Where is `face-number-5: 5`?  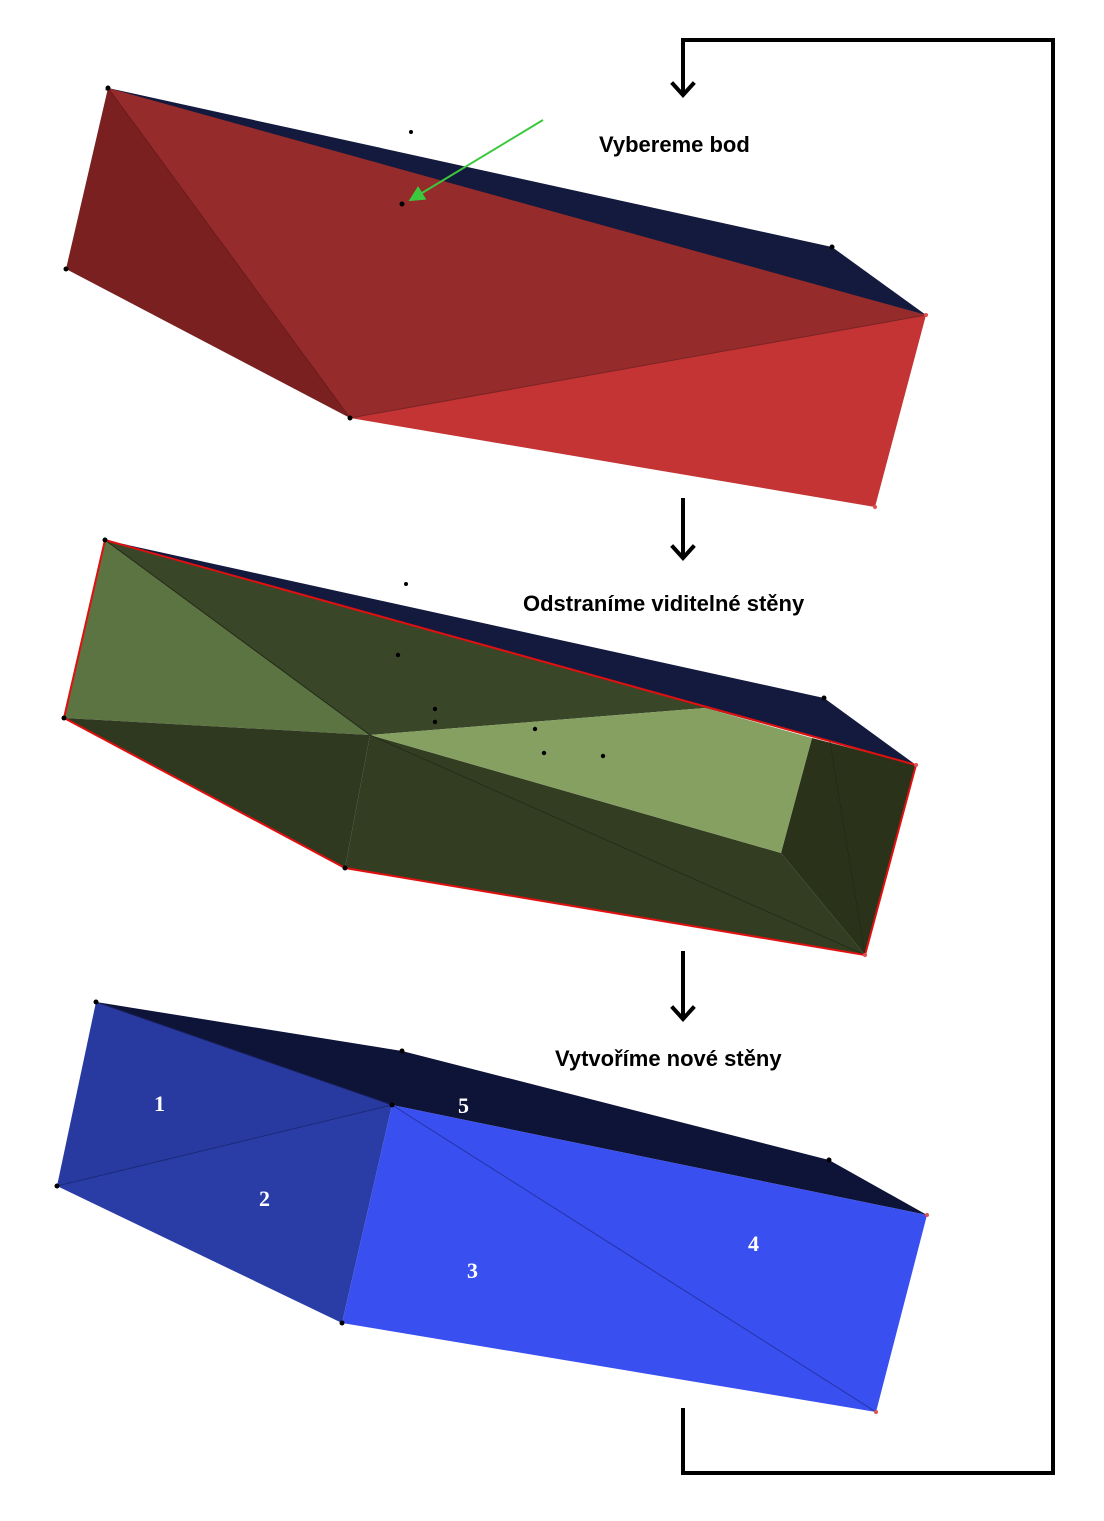
face-number-5: 5 is located at coordinates (463, 1105).